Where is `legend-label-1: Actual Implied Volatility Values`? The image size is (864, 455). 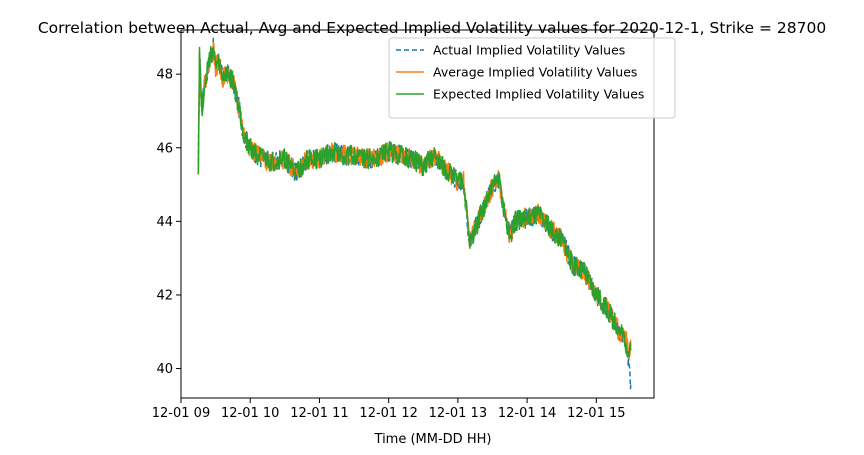
legend-label-1: Actual Implied Volatility Values is located at coordinates (529, 50).